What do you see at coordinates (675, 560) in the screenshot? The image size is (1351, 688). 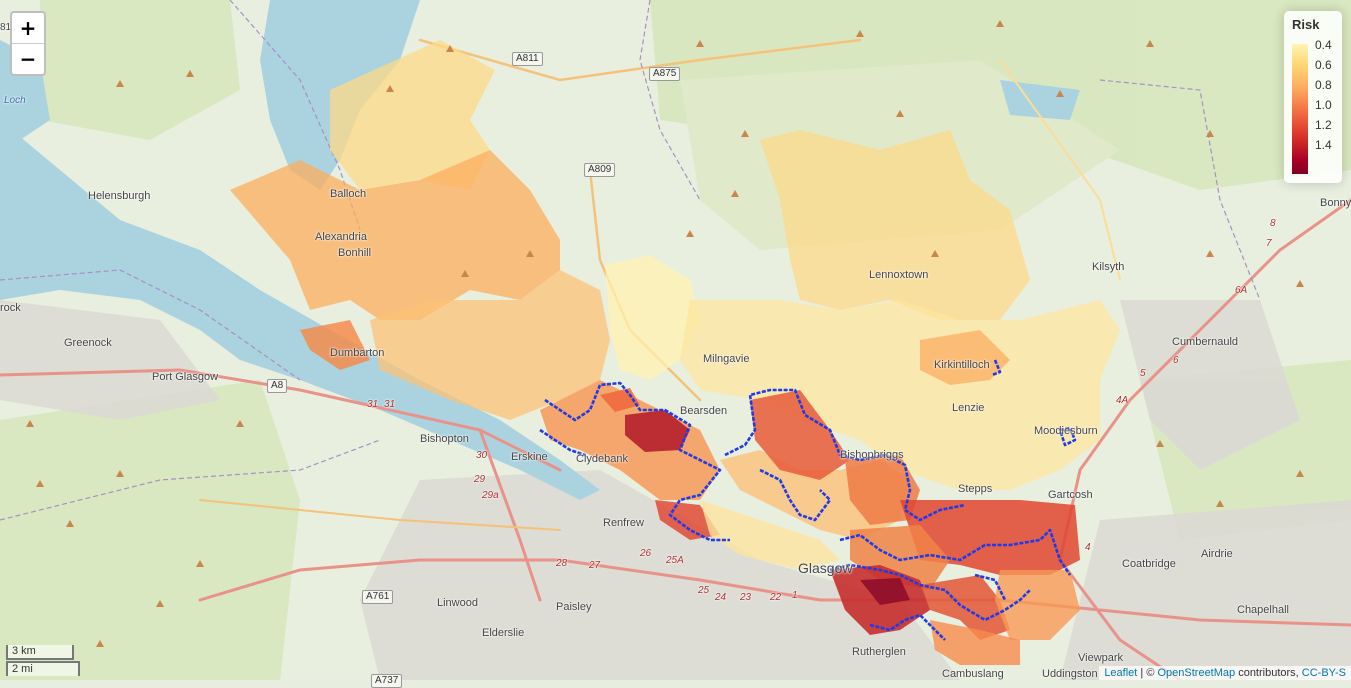 I see `junction-label: 25A` at bounding box center [675, 560].